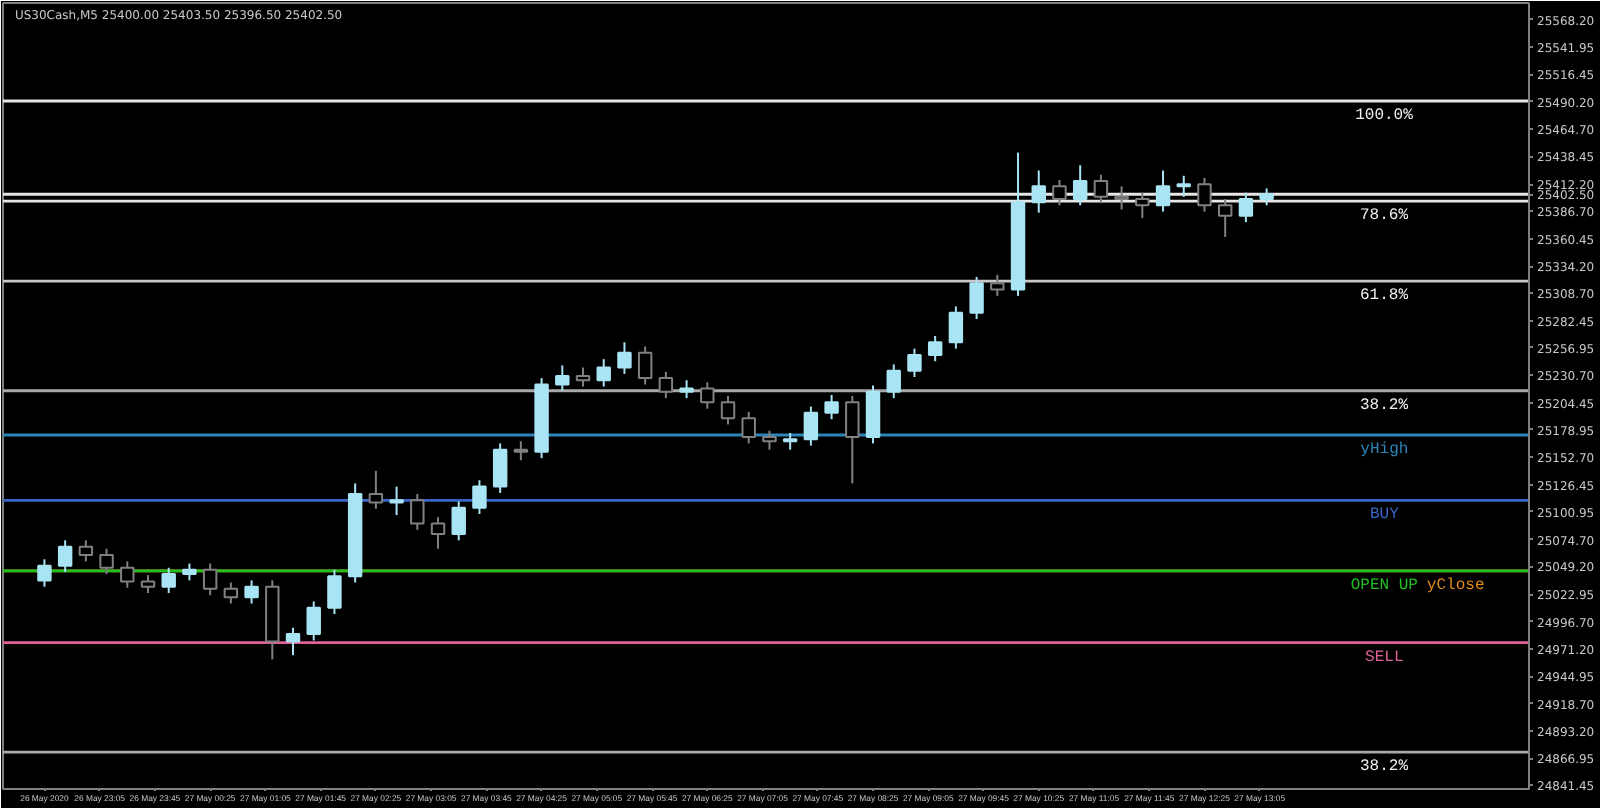  Describe the element at coordinates (1384, 657) in the screenshot. I see `ref-line-label: SELL` at that location.